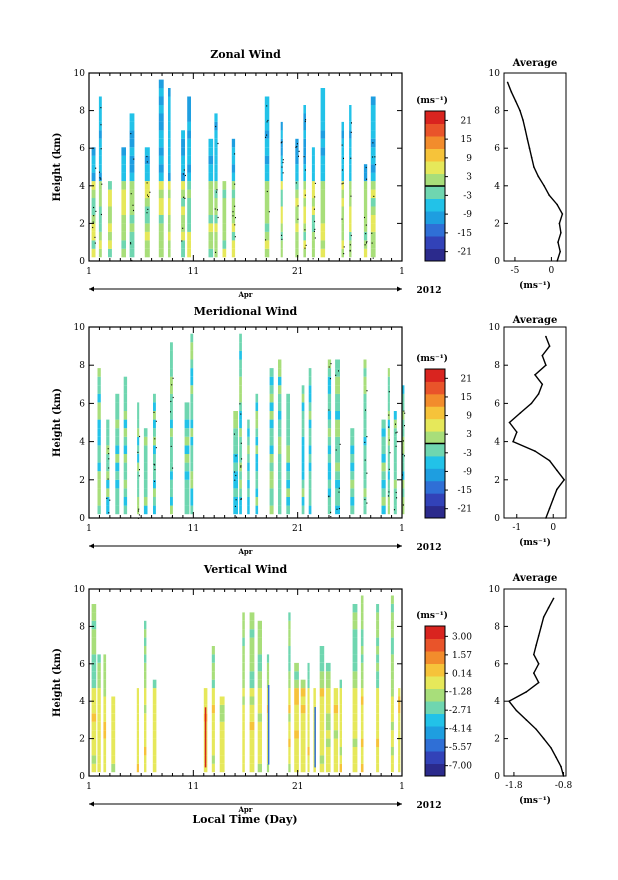 Image resolution: width=618 pixels, height=880 pixels. What do you see at coordinates (432, 358) in the screenshot?
I see `colorbar-unit: (ms⁻¹)` at bounding box center [432, 358].